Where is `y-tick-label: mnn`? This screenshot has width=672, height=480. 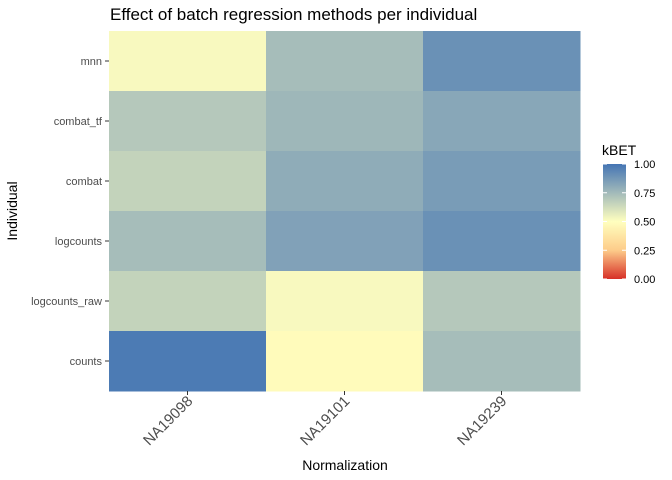 y-tick-label: mnn is located at coordinates (91, 62).